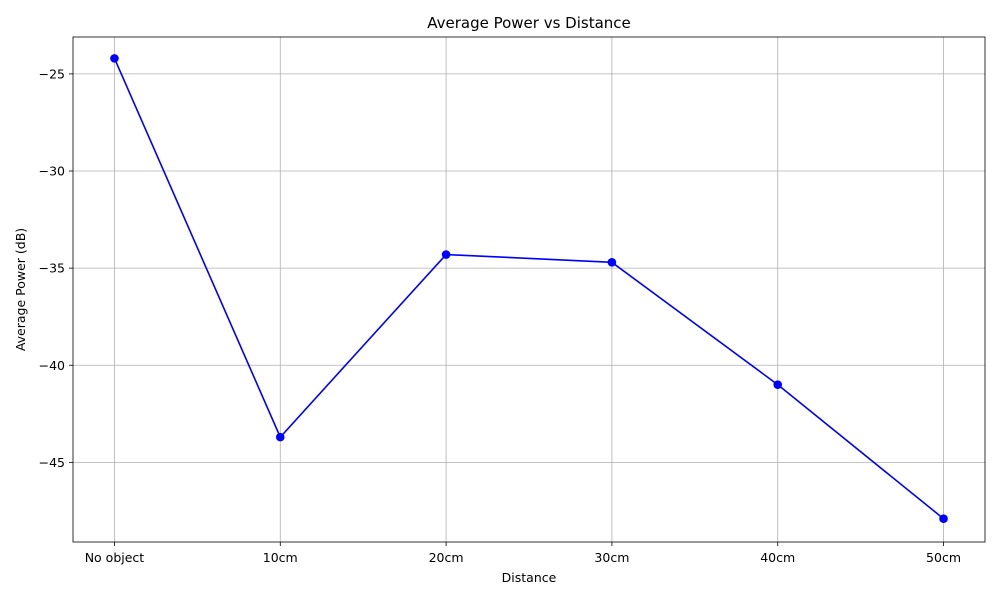 The height and width of the screenshot is (604, 1000). Describe the element at coordinates (52, 73) in the screenshot. I see `y-tick-label: −25` at that location.